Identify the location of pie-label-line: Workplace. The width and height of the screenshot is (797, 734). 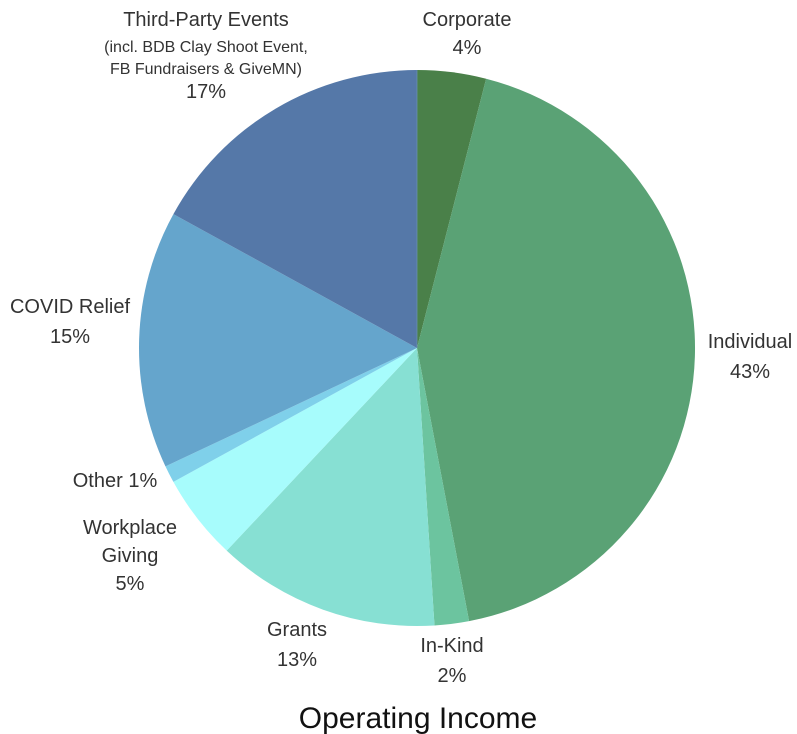
(130, 528).